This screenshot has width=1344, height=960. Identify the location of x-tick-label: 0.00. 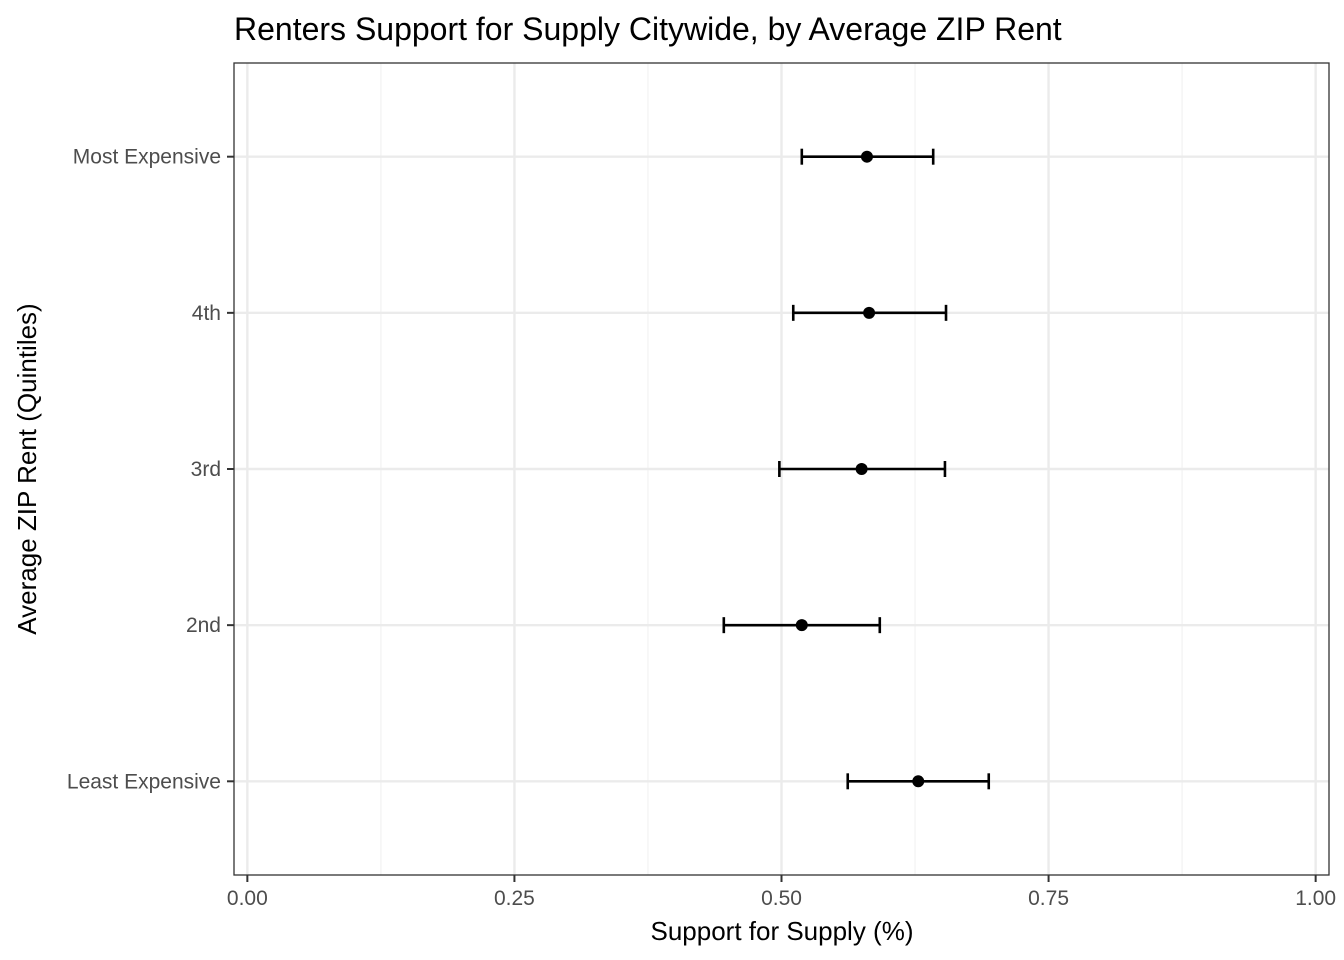
(247, 898).